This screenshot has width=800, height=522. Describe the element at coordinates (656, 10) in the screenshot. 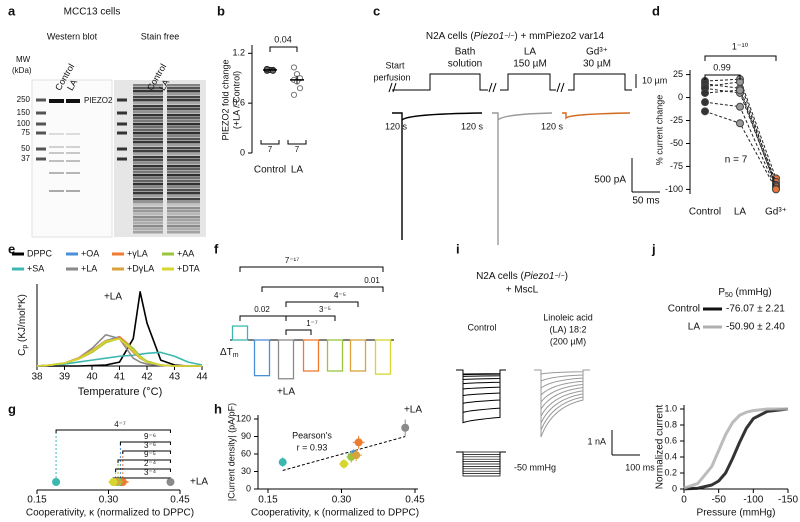

I see `panel-label: d` at that location.